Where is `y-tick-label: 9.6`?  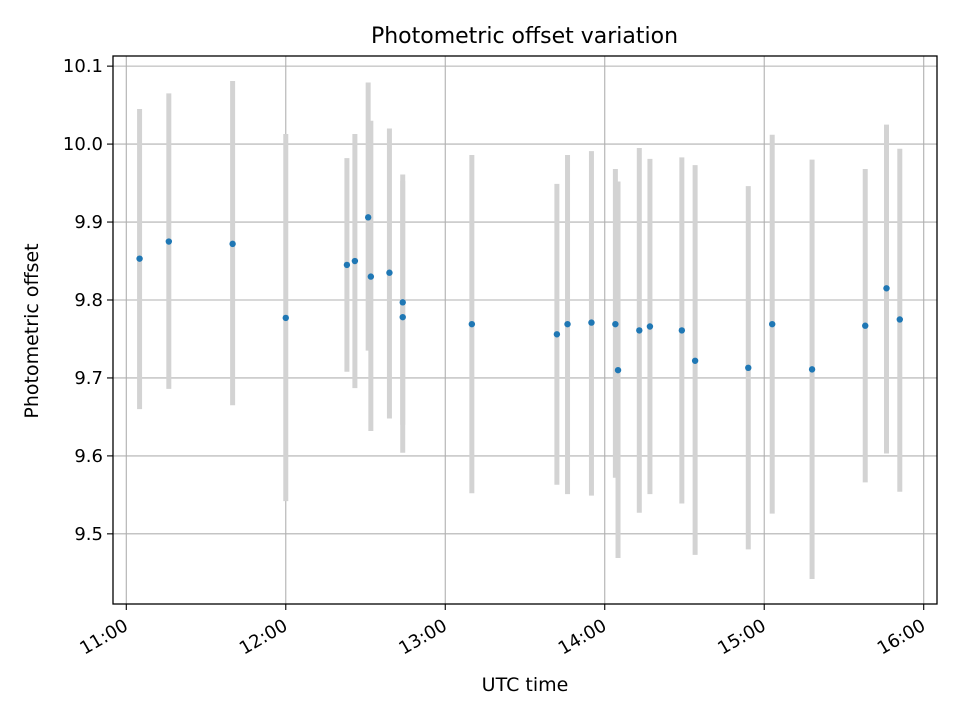
y-tick-label: 9.6 is located at coordinates (88, 456).